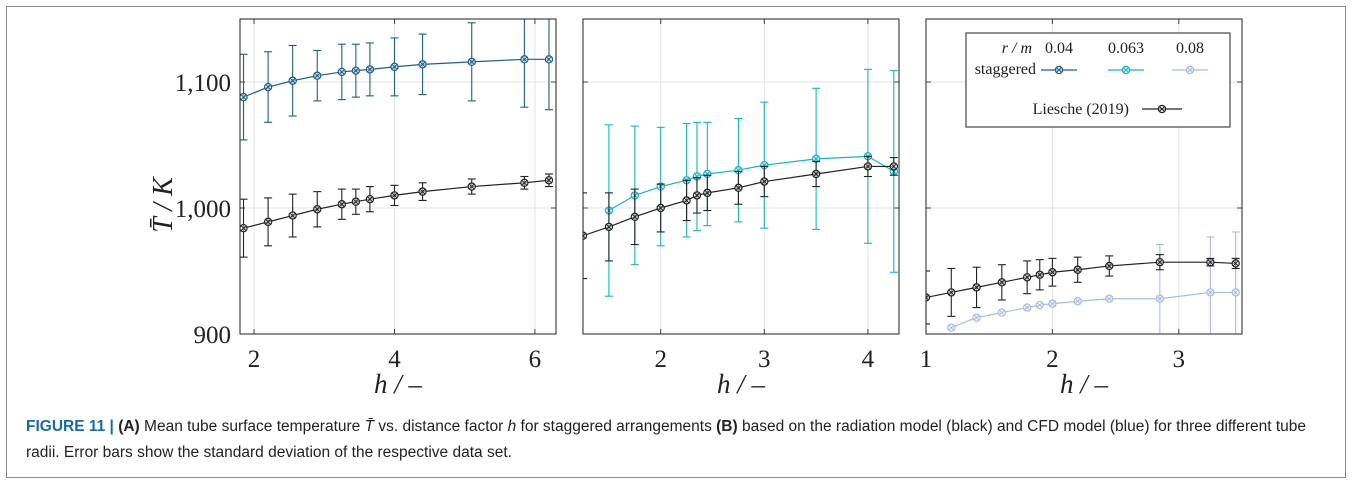 Image resolution: width=1354 pixels, height=492 pixels. Describe the element at coordinates (1081, 109) in the screenshot. I see `legend-reference-label: Liesche (2019)` at that location.